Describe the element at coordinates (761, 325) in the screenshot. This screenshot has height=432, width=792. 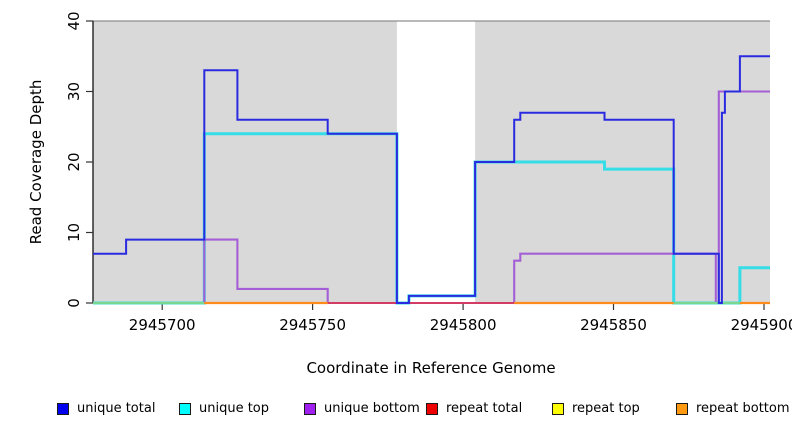
I see `x-tick-label: 2945900` at that location.